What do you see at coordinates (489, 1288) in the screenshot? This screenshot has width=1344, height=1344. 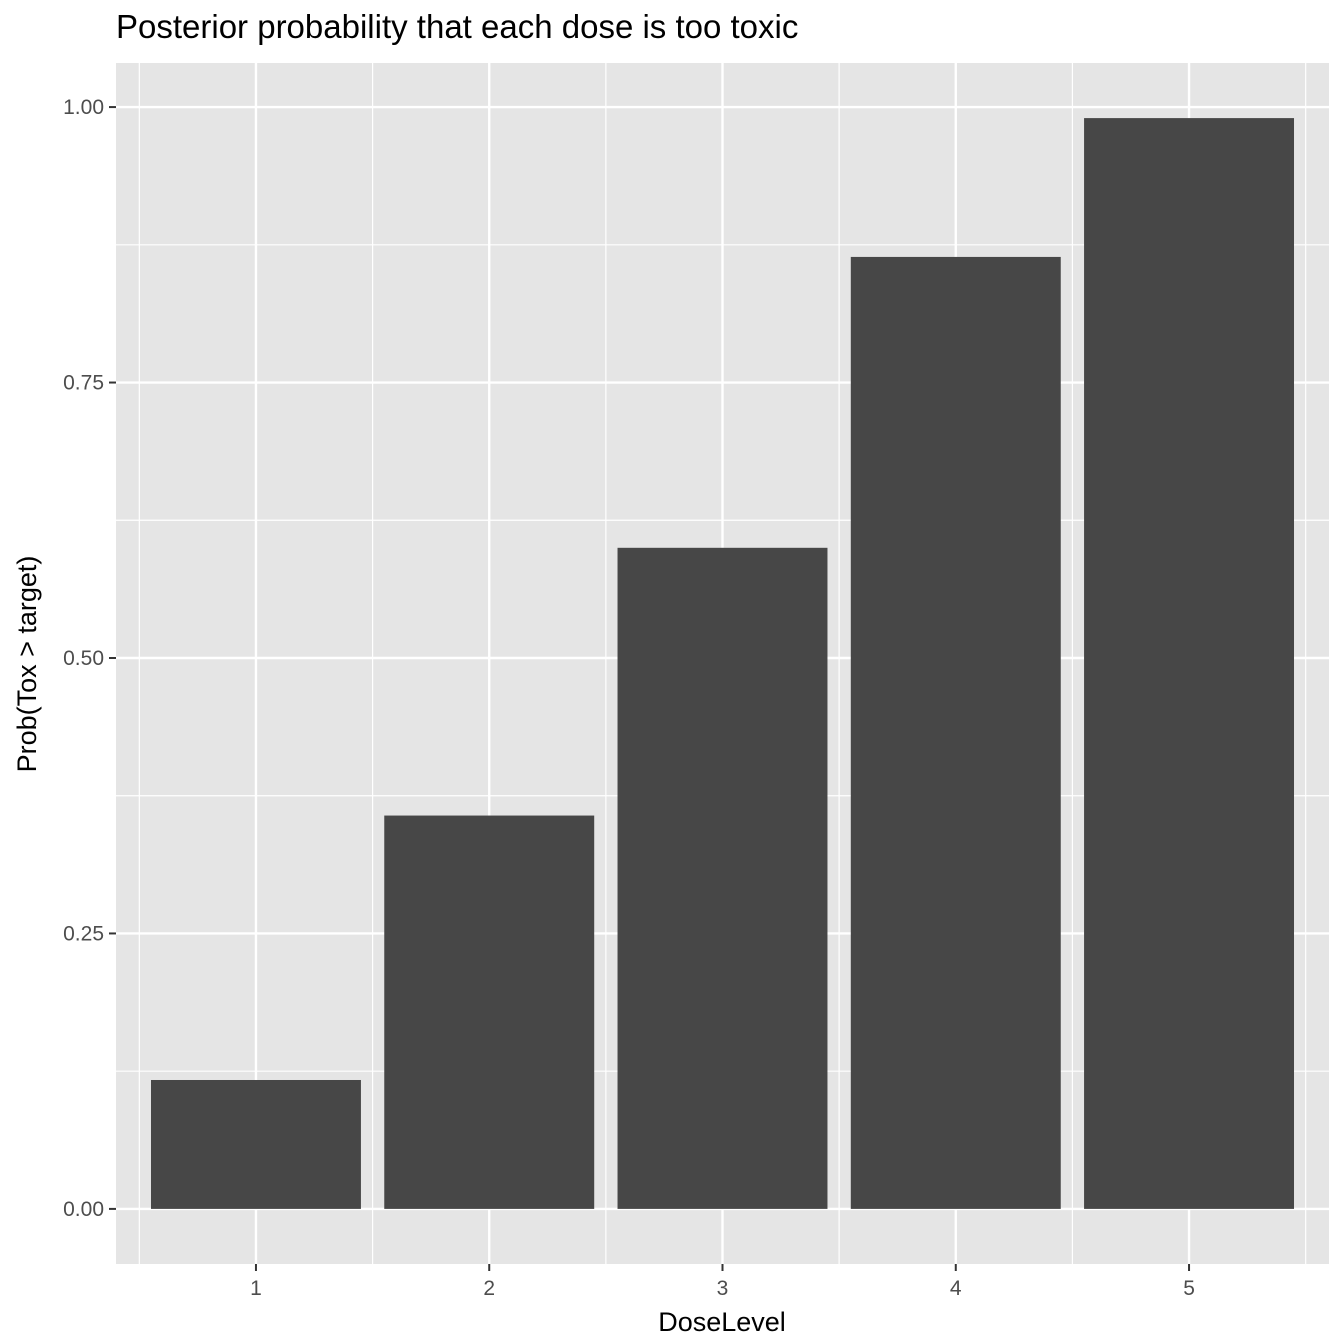 I see `x-tick-label: 2` at bounding box center [489, 1288].